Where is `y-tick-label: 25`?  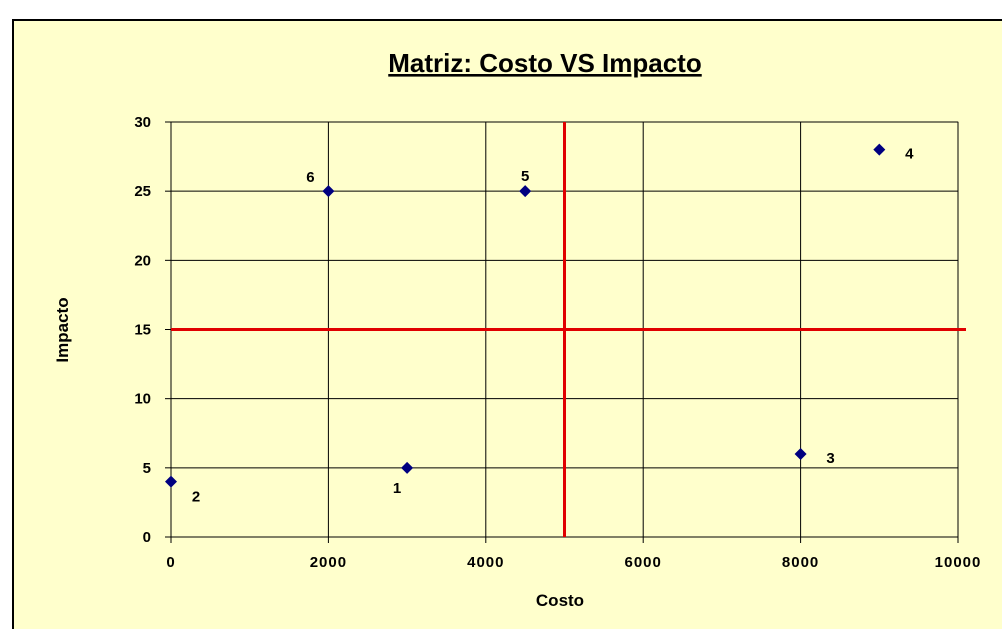
y-tick-label: 25 is located at coordinates (142, 191).